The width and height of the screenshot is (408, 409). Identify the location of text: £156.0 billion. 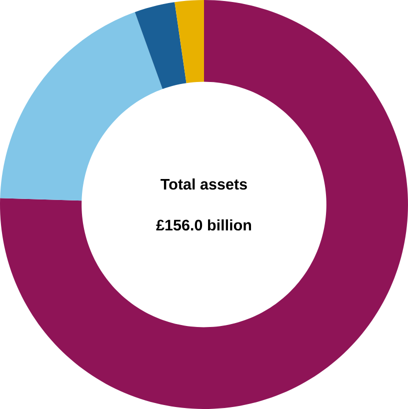
(204, 225).